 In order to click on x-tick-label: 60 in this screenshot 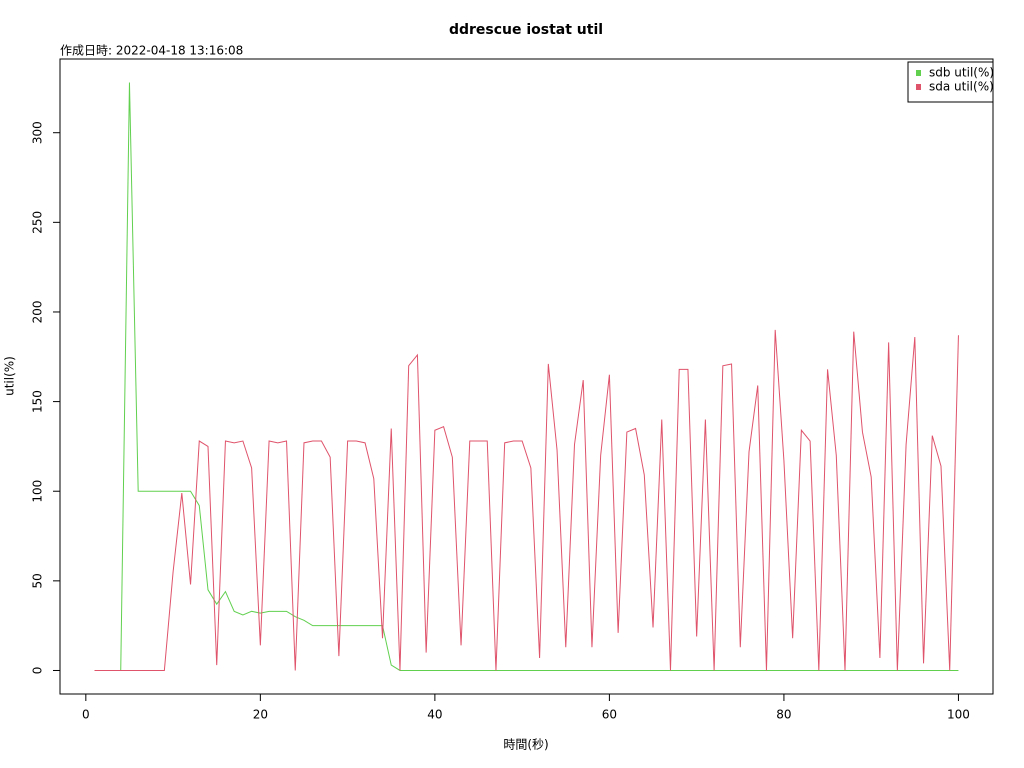, I will do `click(609, 715)`.